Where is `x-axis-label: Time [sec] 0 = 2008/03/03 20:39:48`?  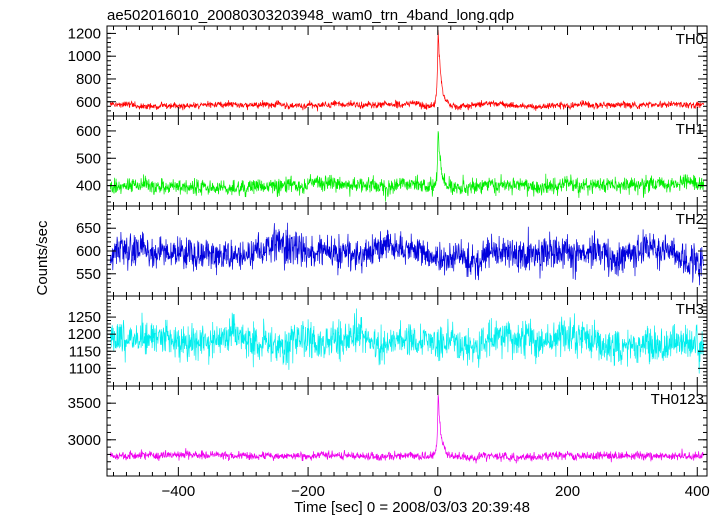
x-axis-label: Time [sec] 0 = 2008/03/03 20:39:48 is located at coordinates (412, 507).